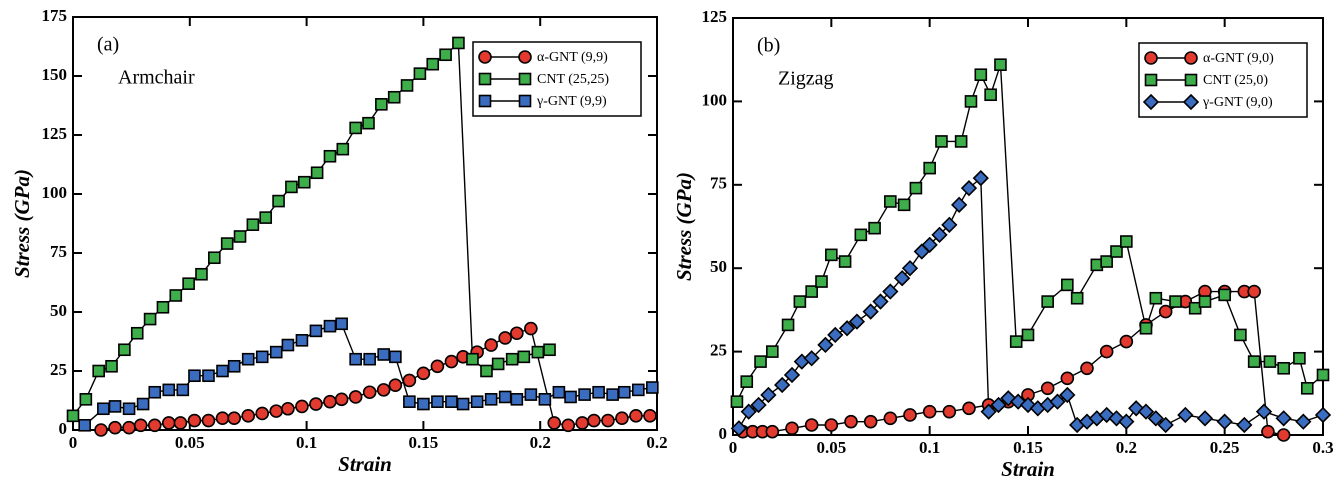  I want to click on y-tick-label: 175, so click(55, 15).